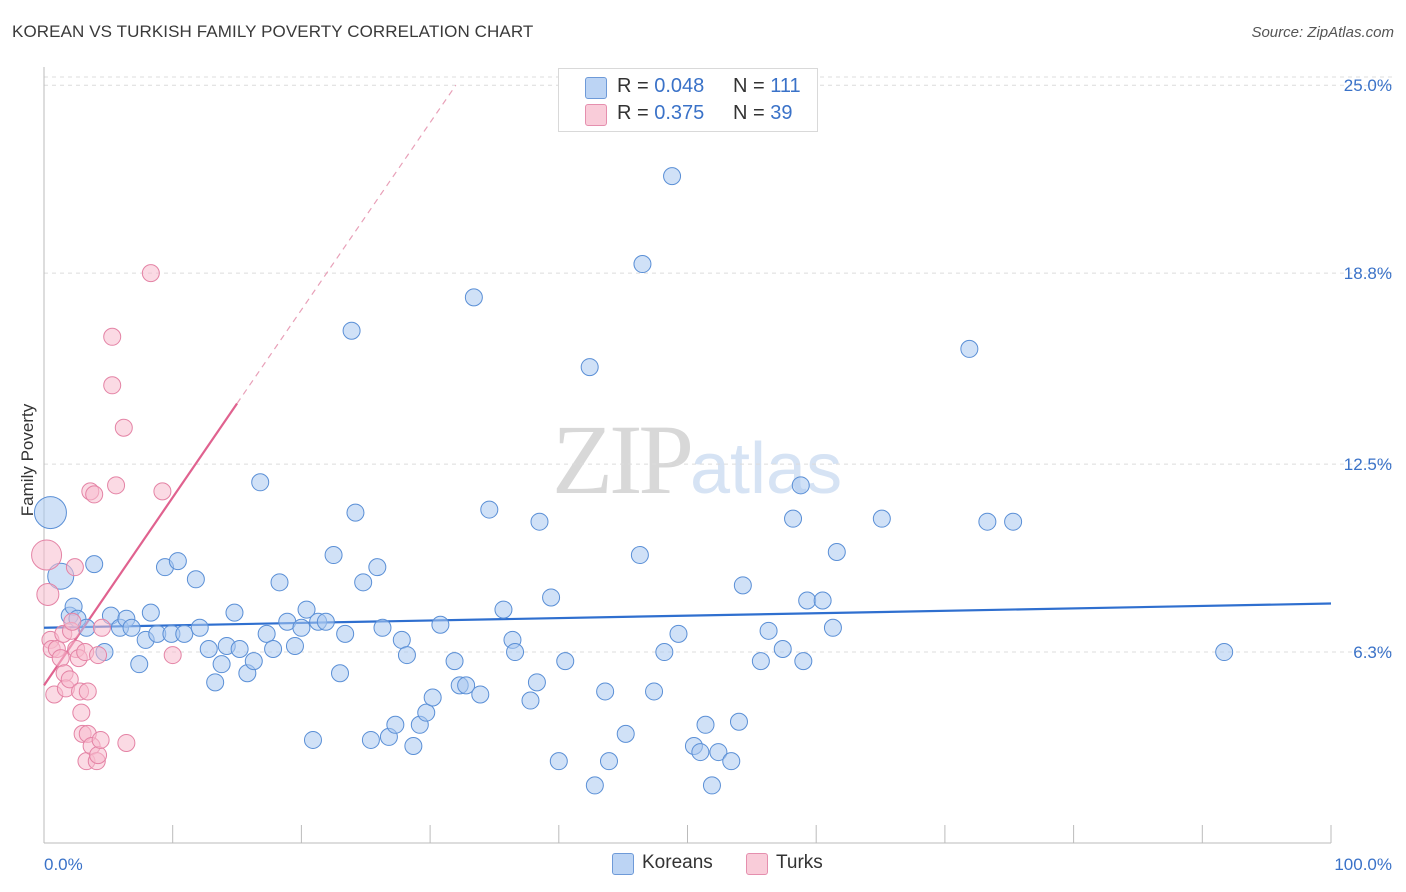 This screenshot has width=1406, height=892. Describe the element at coordinates (687, 615) in the screenshot. I see `trend-line-koreans` at that location.